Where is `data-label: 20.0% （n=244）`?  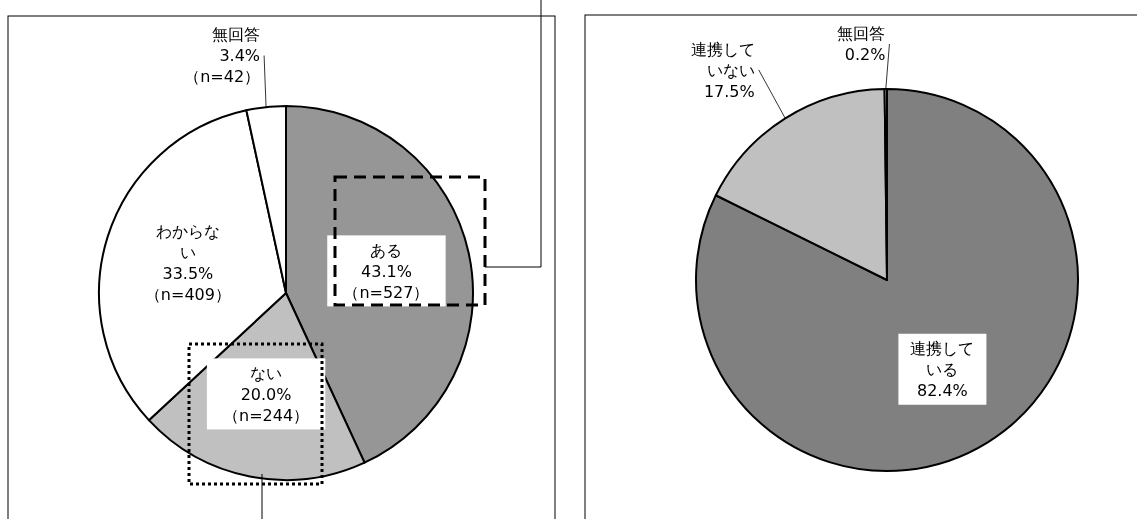 data-label: 20.0% （n=244） is located at coordinates (266, 404).